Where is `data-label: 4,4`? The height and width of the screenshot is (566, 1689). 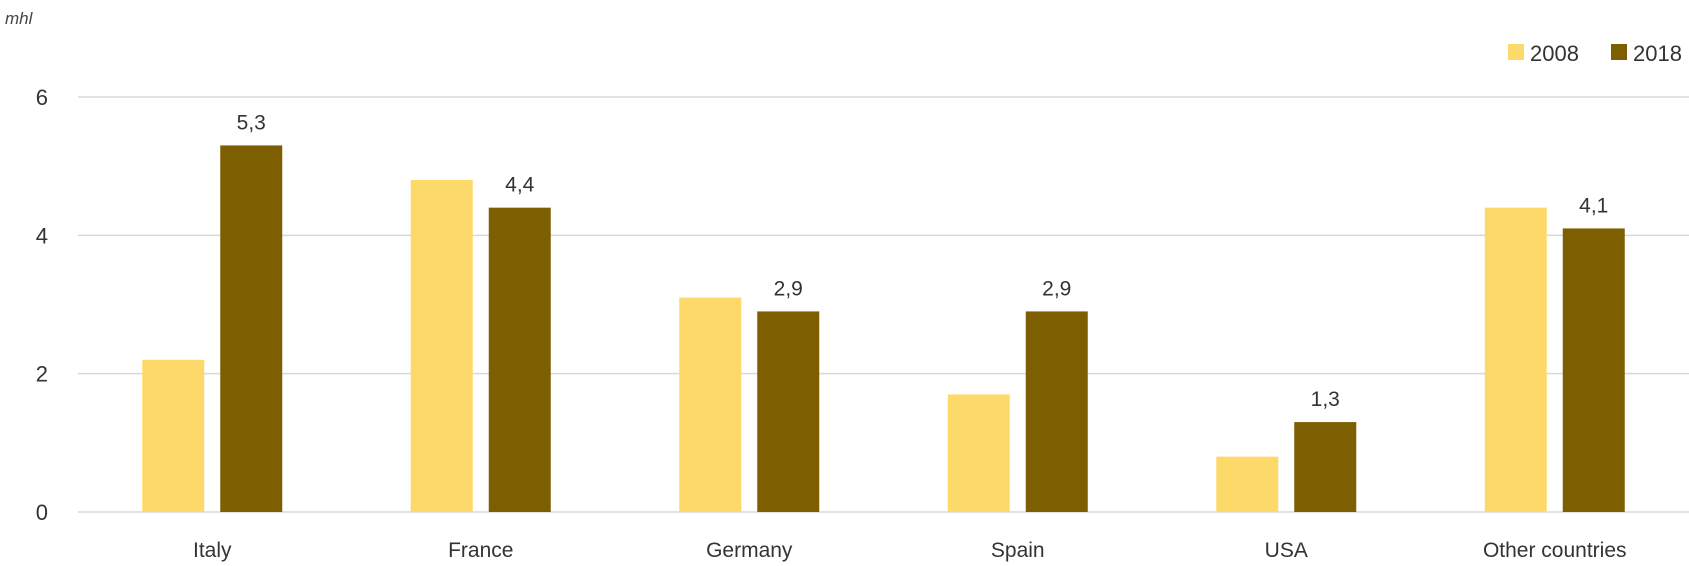
data-label: 4,4 is located at coordinates (520, 185).